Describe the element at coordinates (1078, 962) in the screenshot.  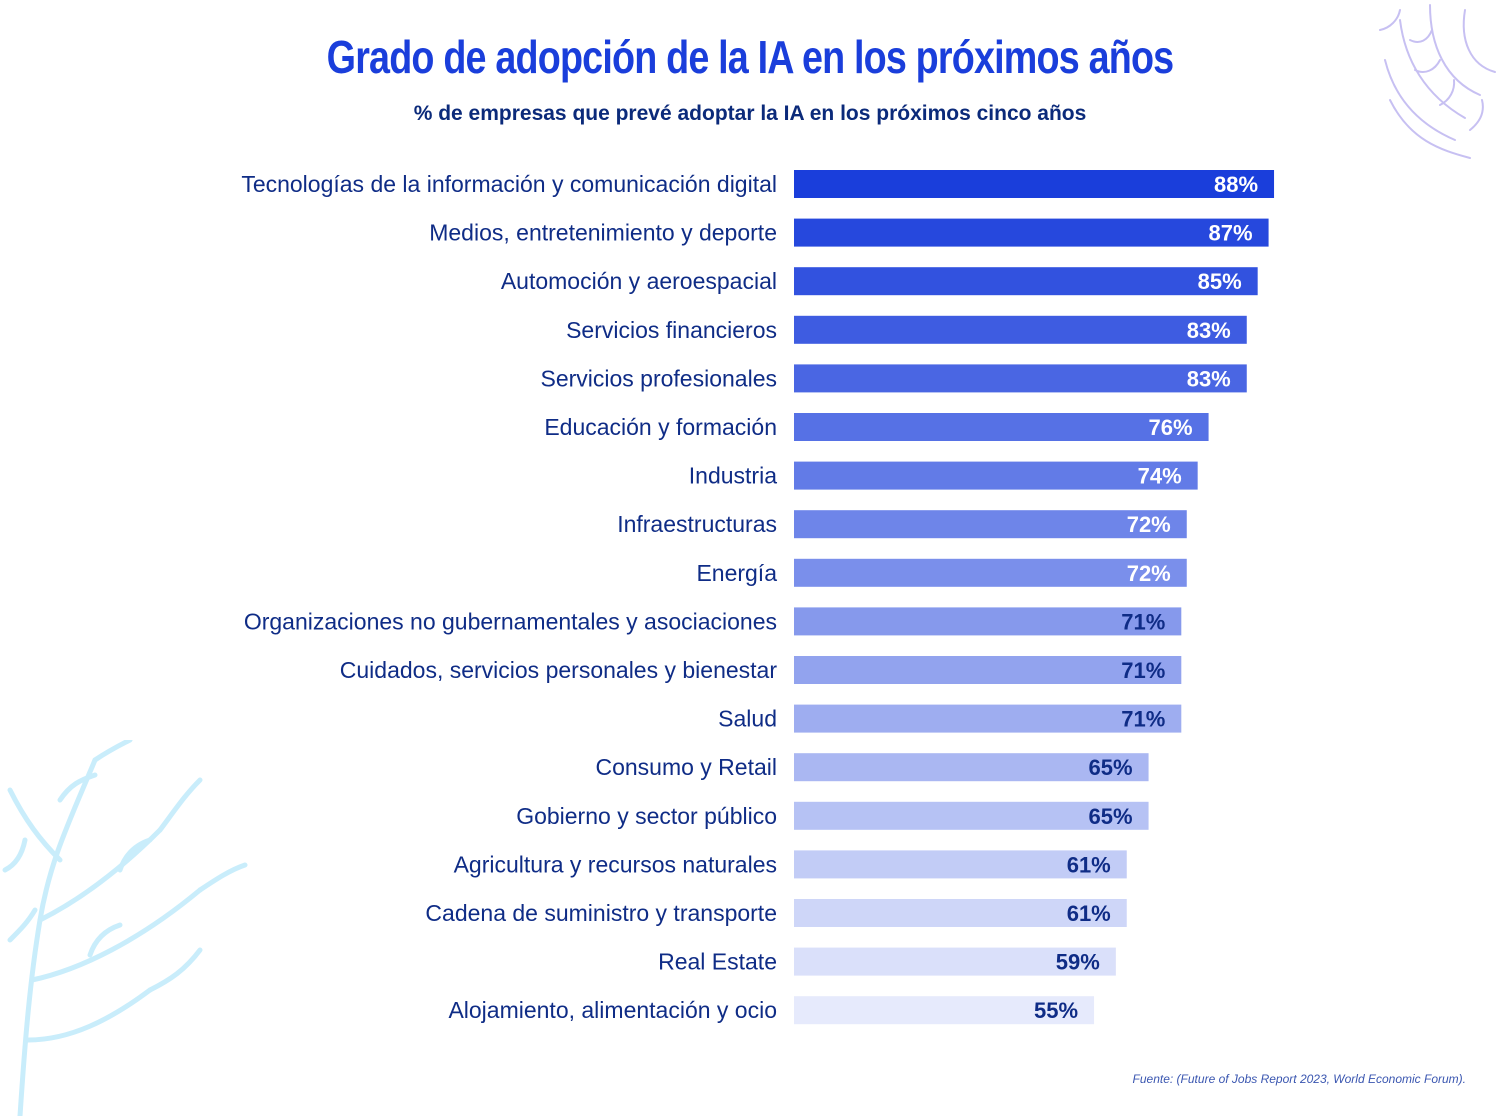
I see `value-label: 59%` at that location.